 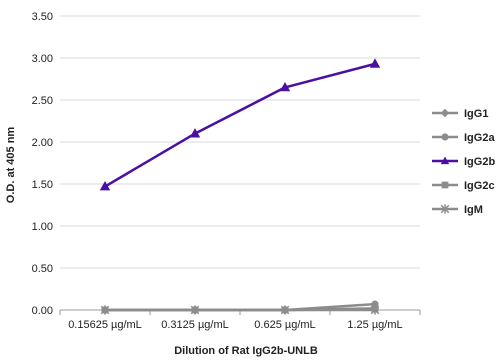 I want to click on x-tick-label: 0.3125 µg/mL, so click(x=195, y=325).